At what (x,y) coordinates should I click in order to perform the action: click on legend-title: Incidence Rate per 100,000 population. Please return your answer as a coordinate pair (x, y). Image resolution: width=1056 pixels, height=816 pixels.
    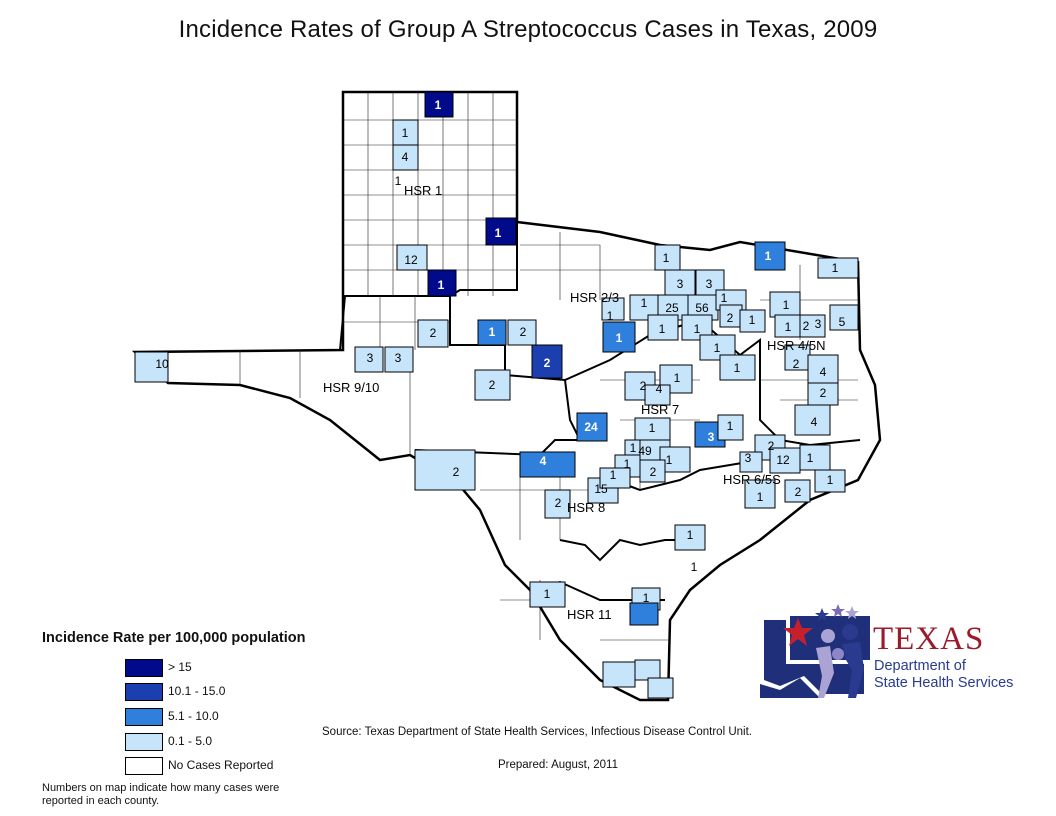
    Looking at the image, I should click on (174, 638).